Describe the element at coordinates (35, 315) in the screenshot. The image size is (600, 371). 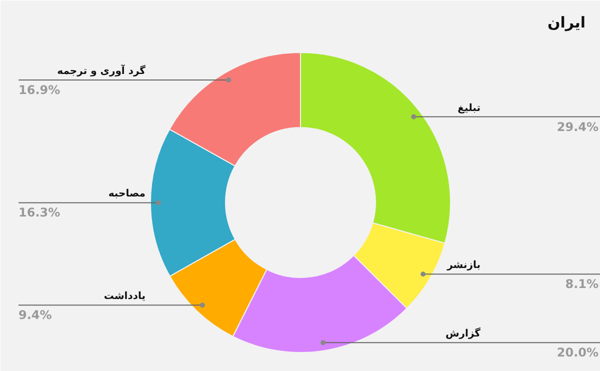
I see `data-label: 9.4%` at that location.